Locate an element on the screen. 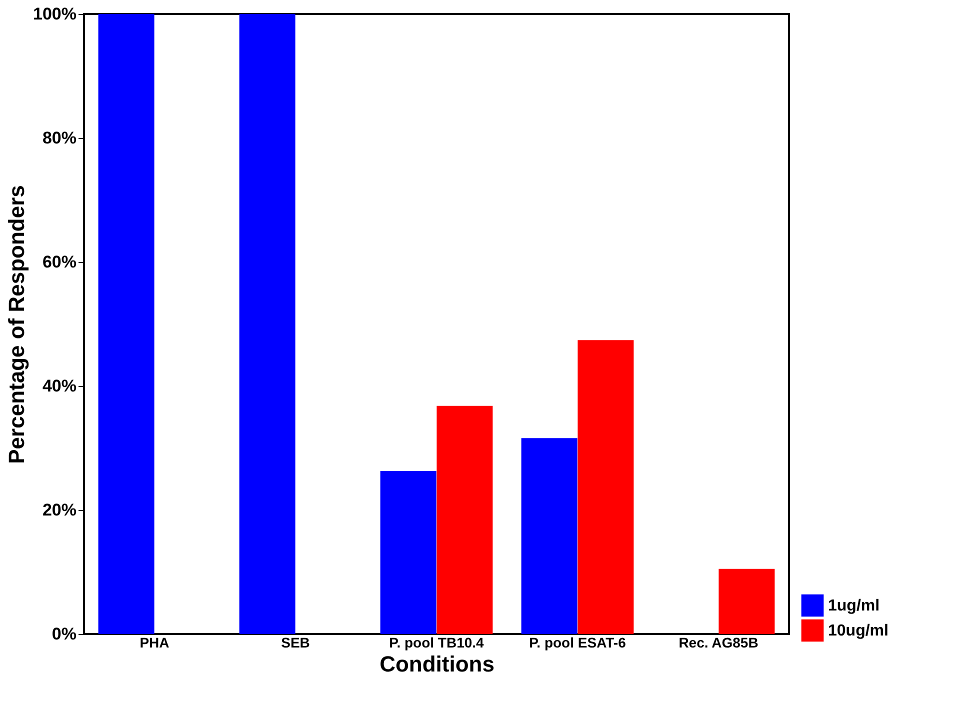  y-tick-label: 100% is located at coordinates (54, 14).